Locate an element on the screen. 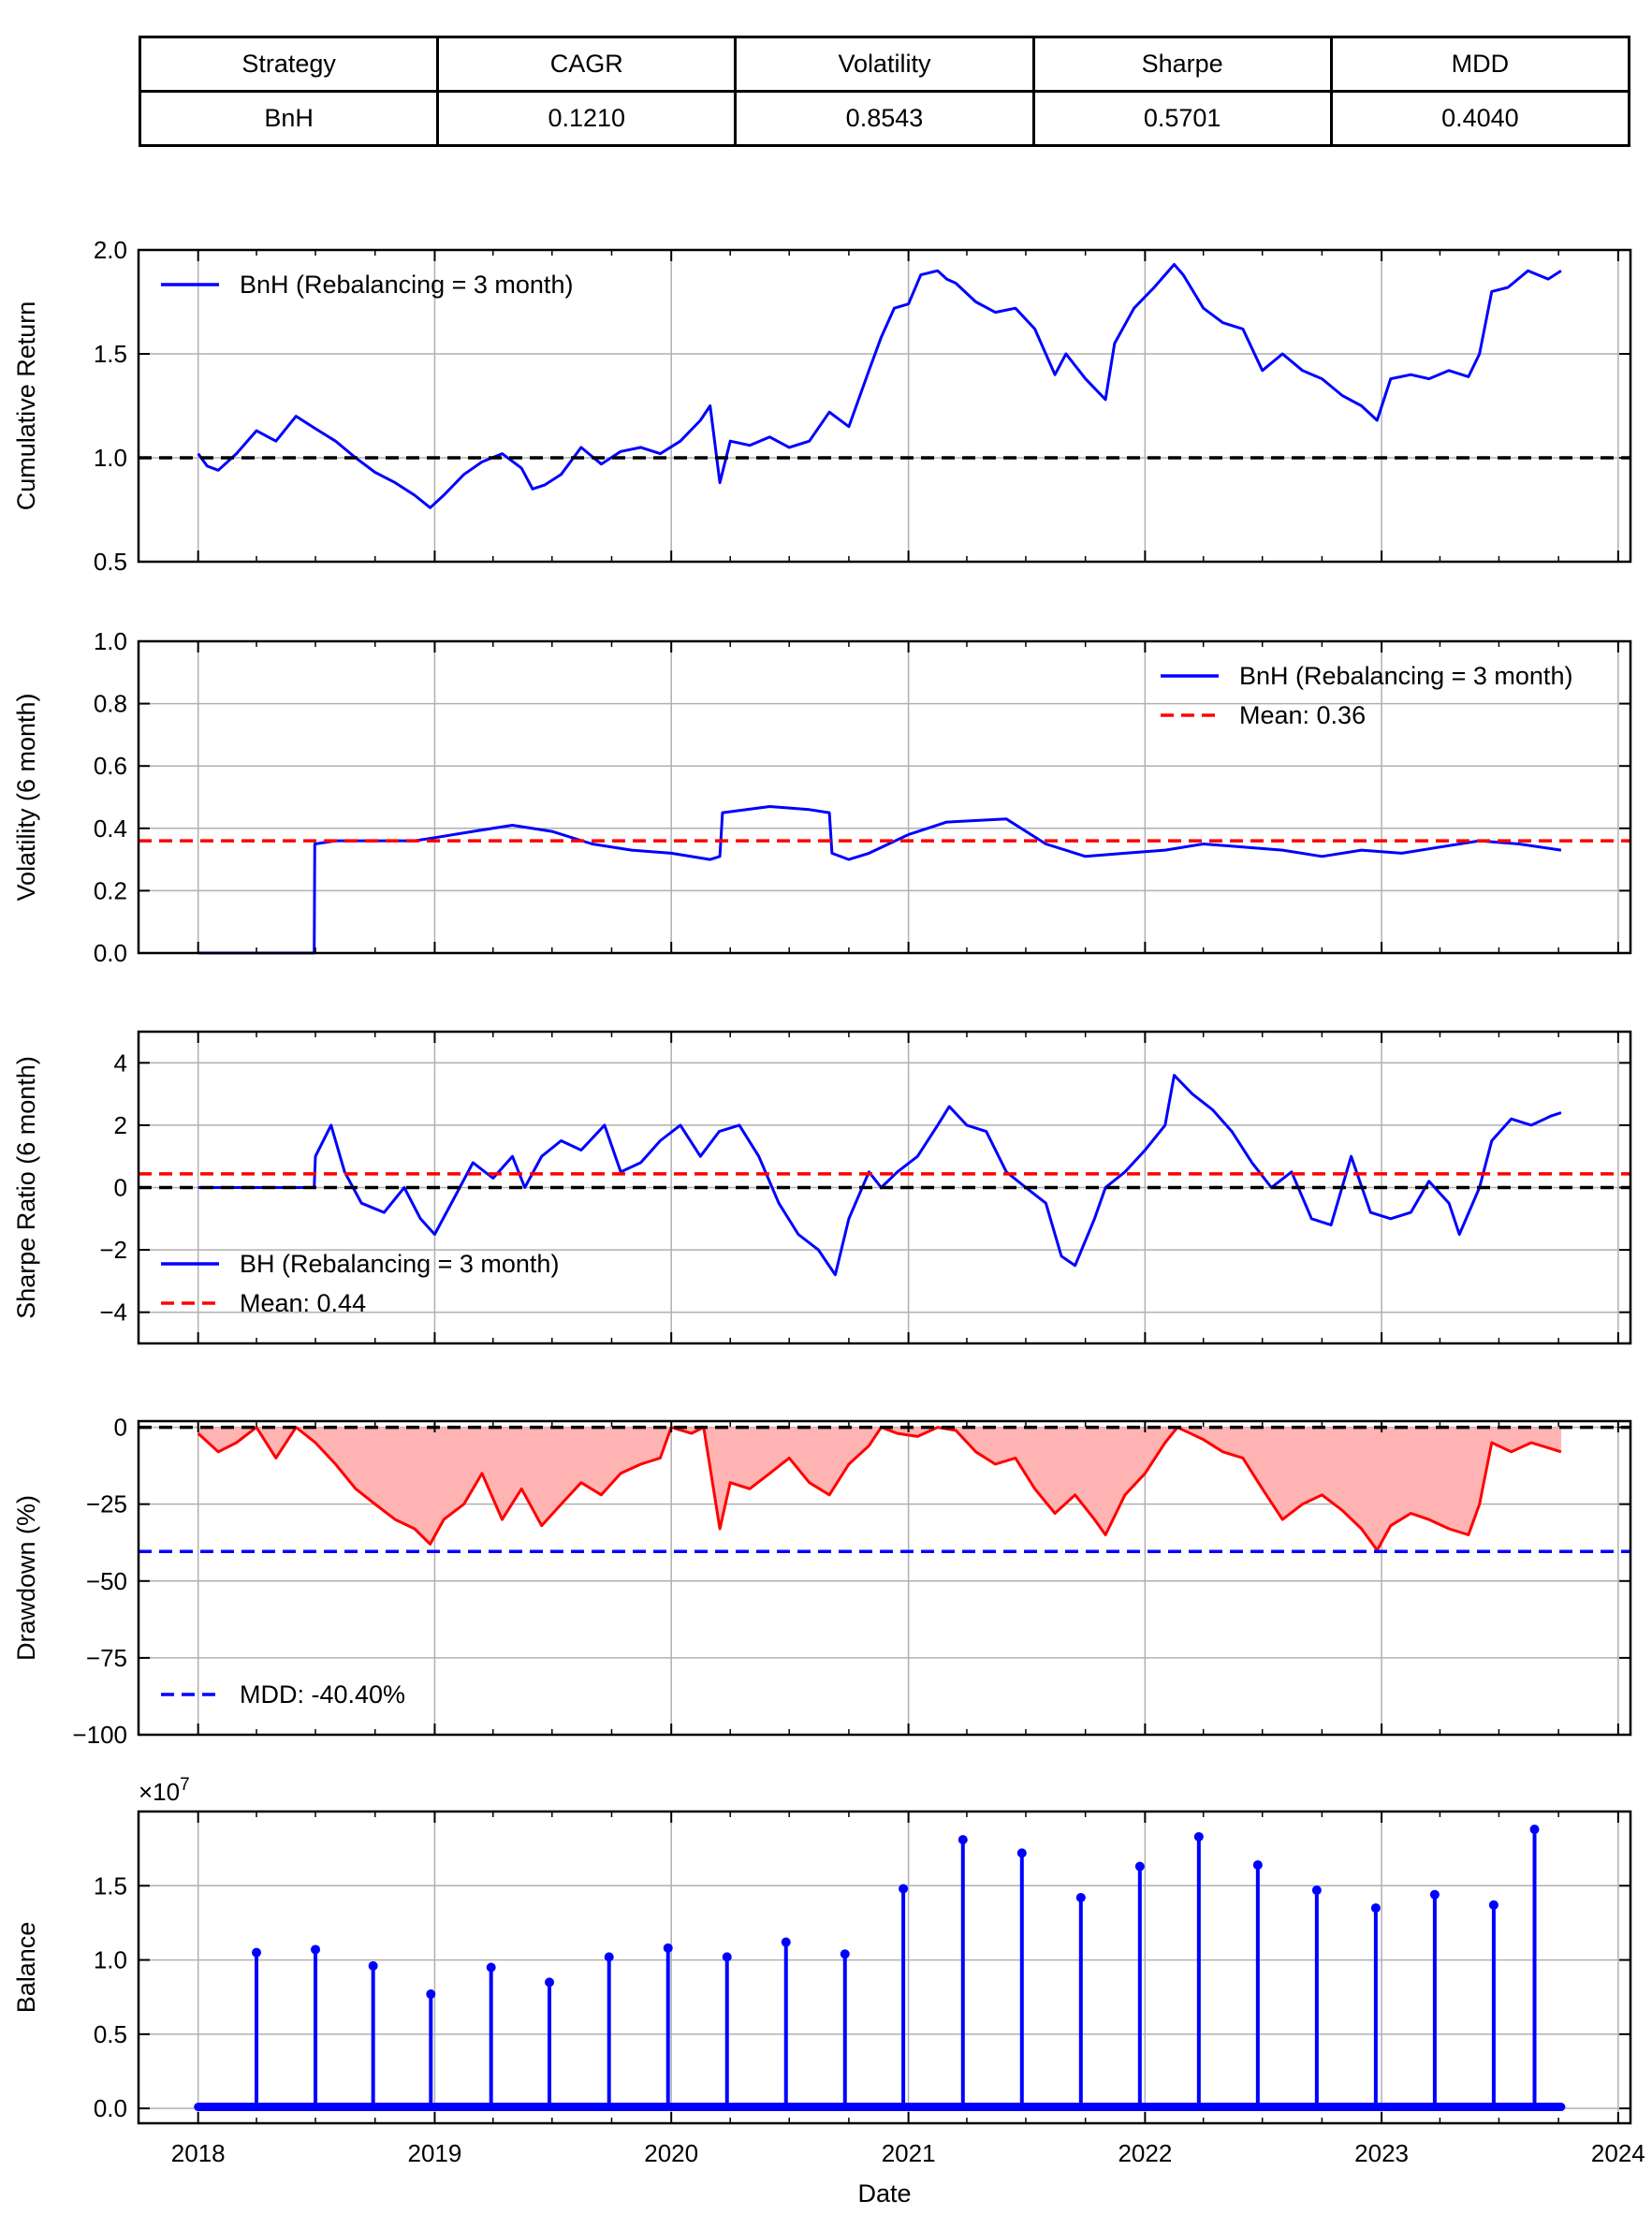 This screenshot has width=1652, height=2215. x-tick-label: 2023 is located at coordinates (1382, 2153).